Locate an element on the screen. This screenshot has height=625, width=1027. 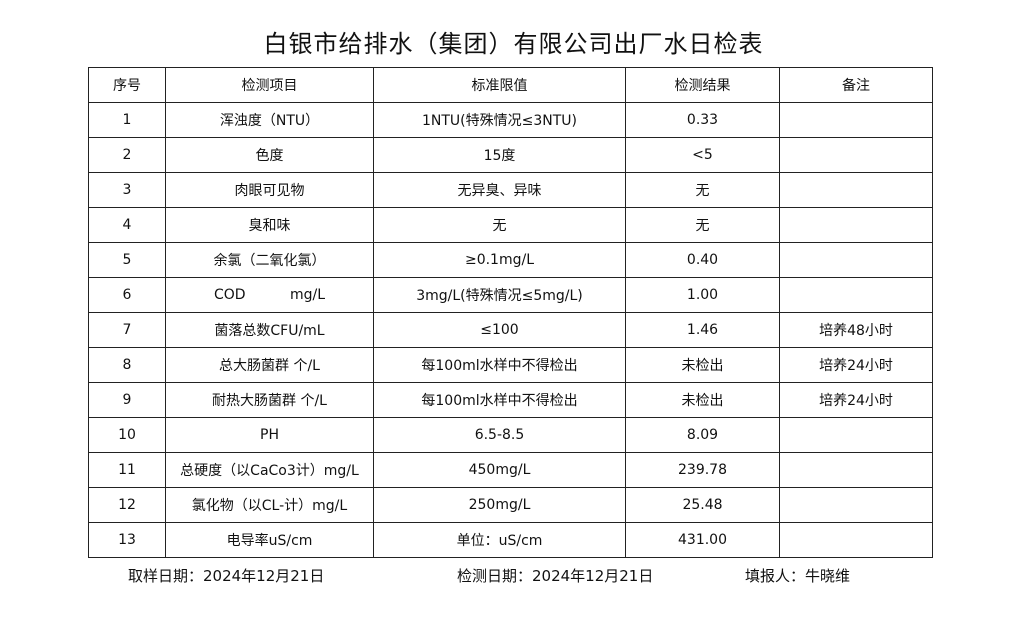
cell: ≥0.1mg/L is located at coordinates (499, 260).